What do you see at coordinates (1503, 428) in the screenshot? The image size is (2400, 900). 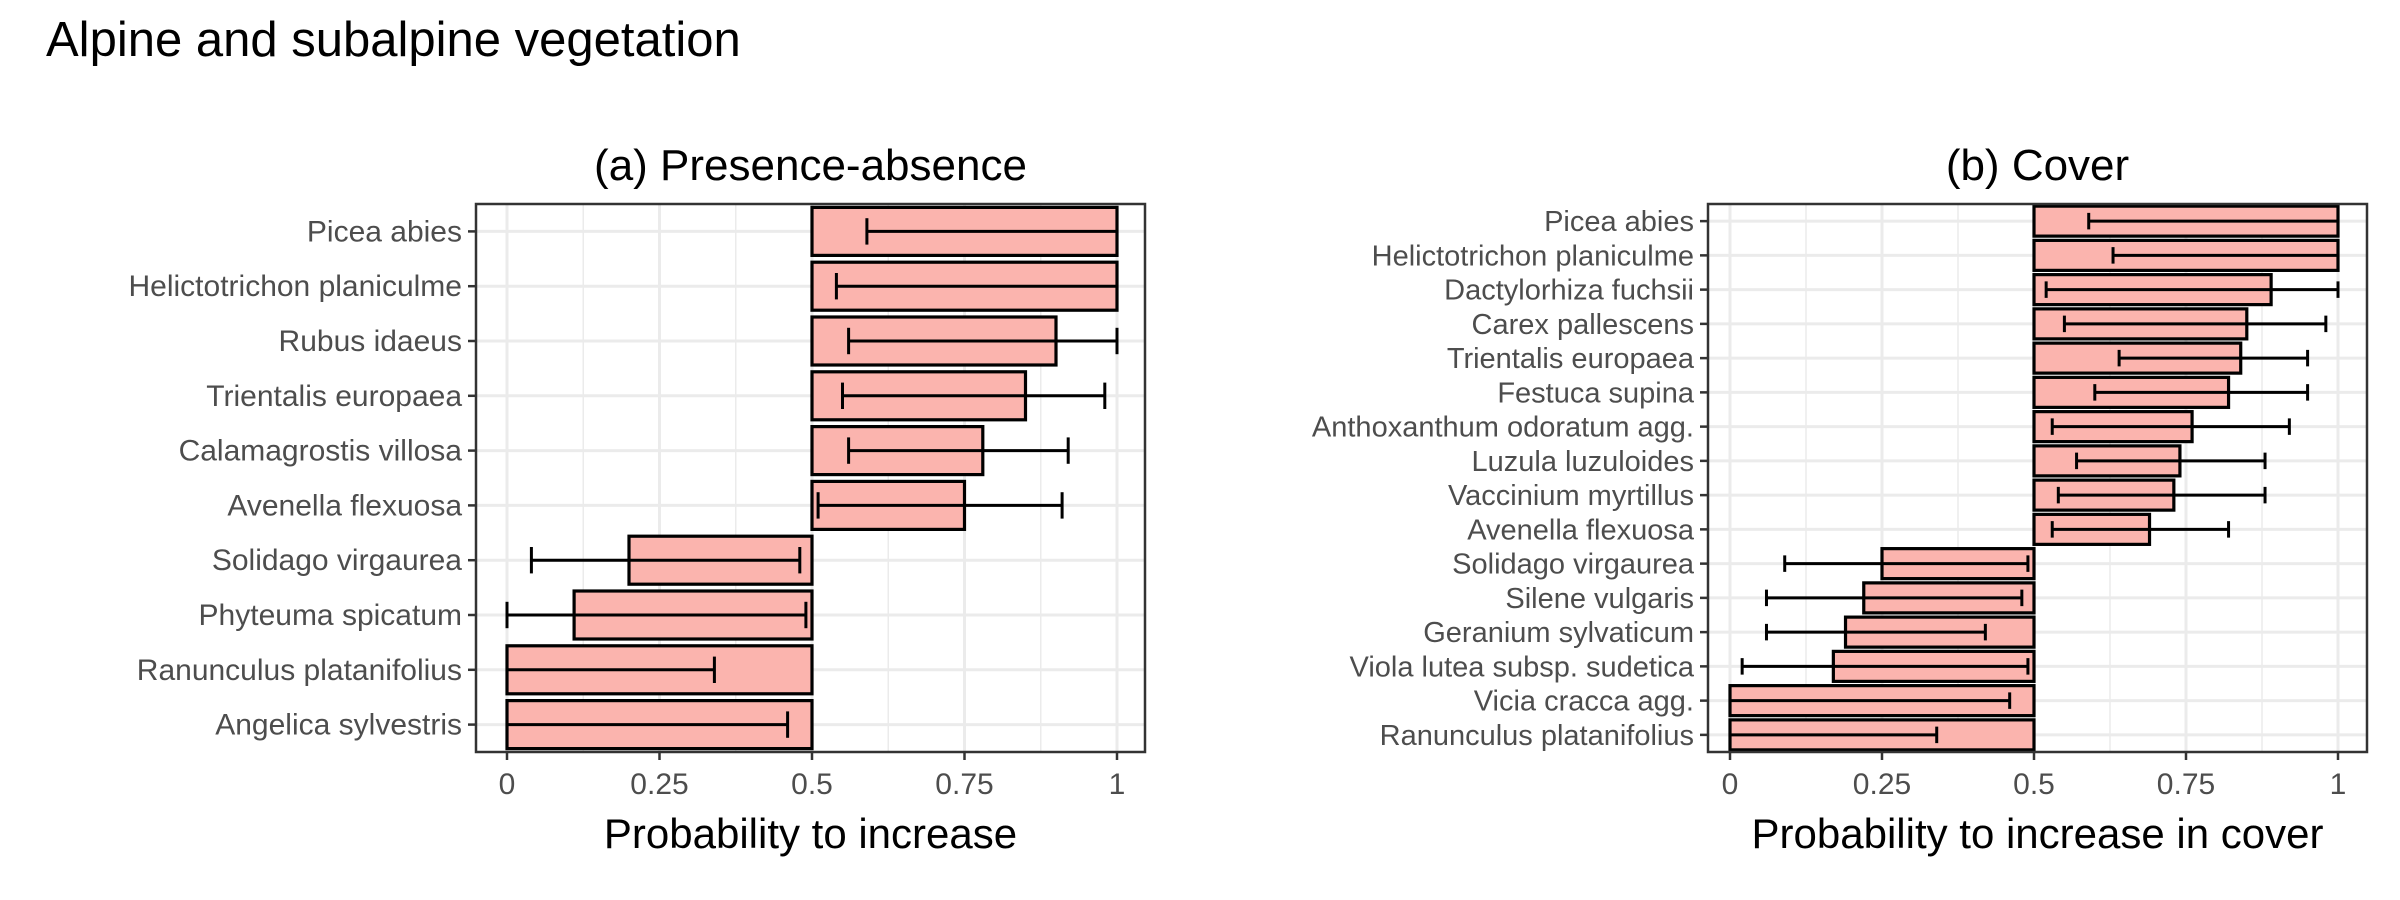 I see `y-tick-label: Anthoxanthum odoratum agg.` at bounding box center [1503, 428].